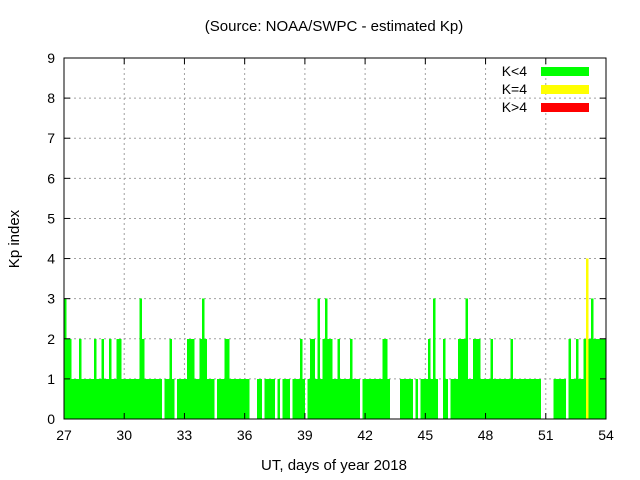 The height and width of the screenshot is (480, 640). I want to click on y-tick-label: 5, so click(51, 218).